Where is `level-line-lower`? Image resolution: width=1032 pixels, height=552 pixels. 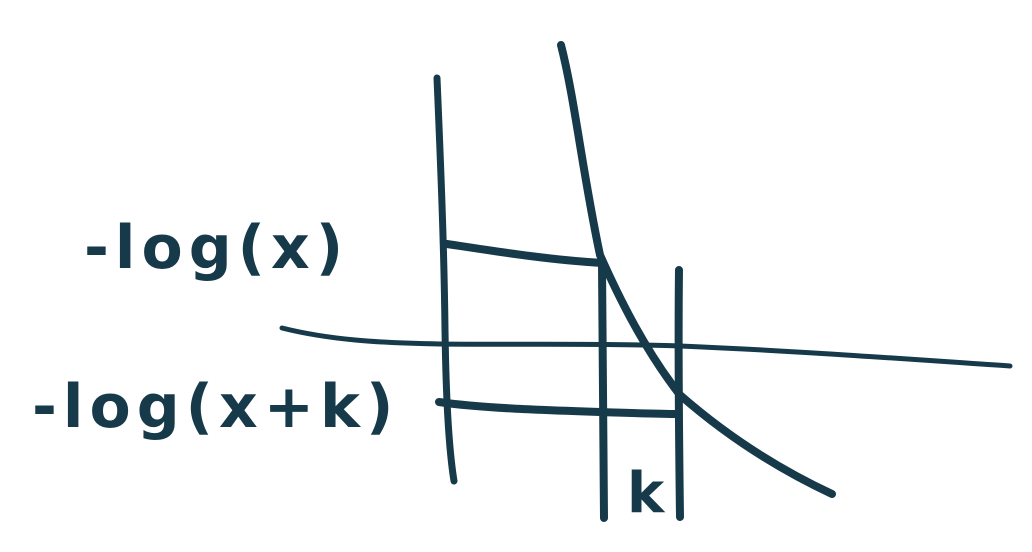 level-line-lower is located at coordinates (558, 408).